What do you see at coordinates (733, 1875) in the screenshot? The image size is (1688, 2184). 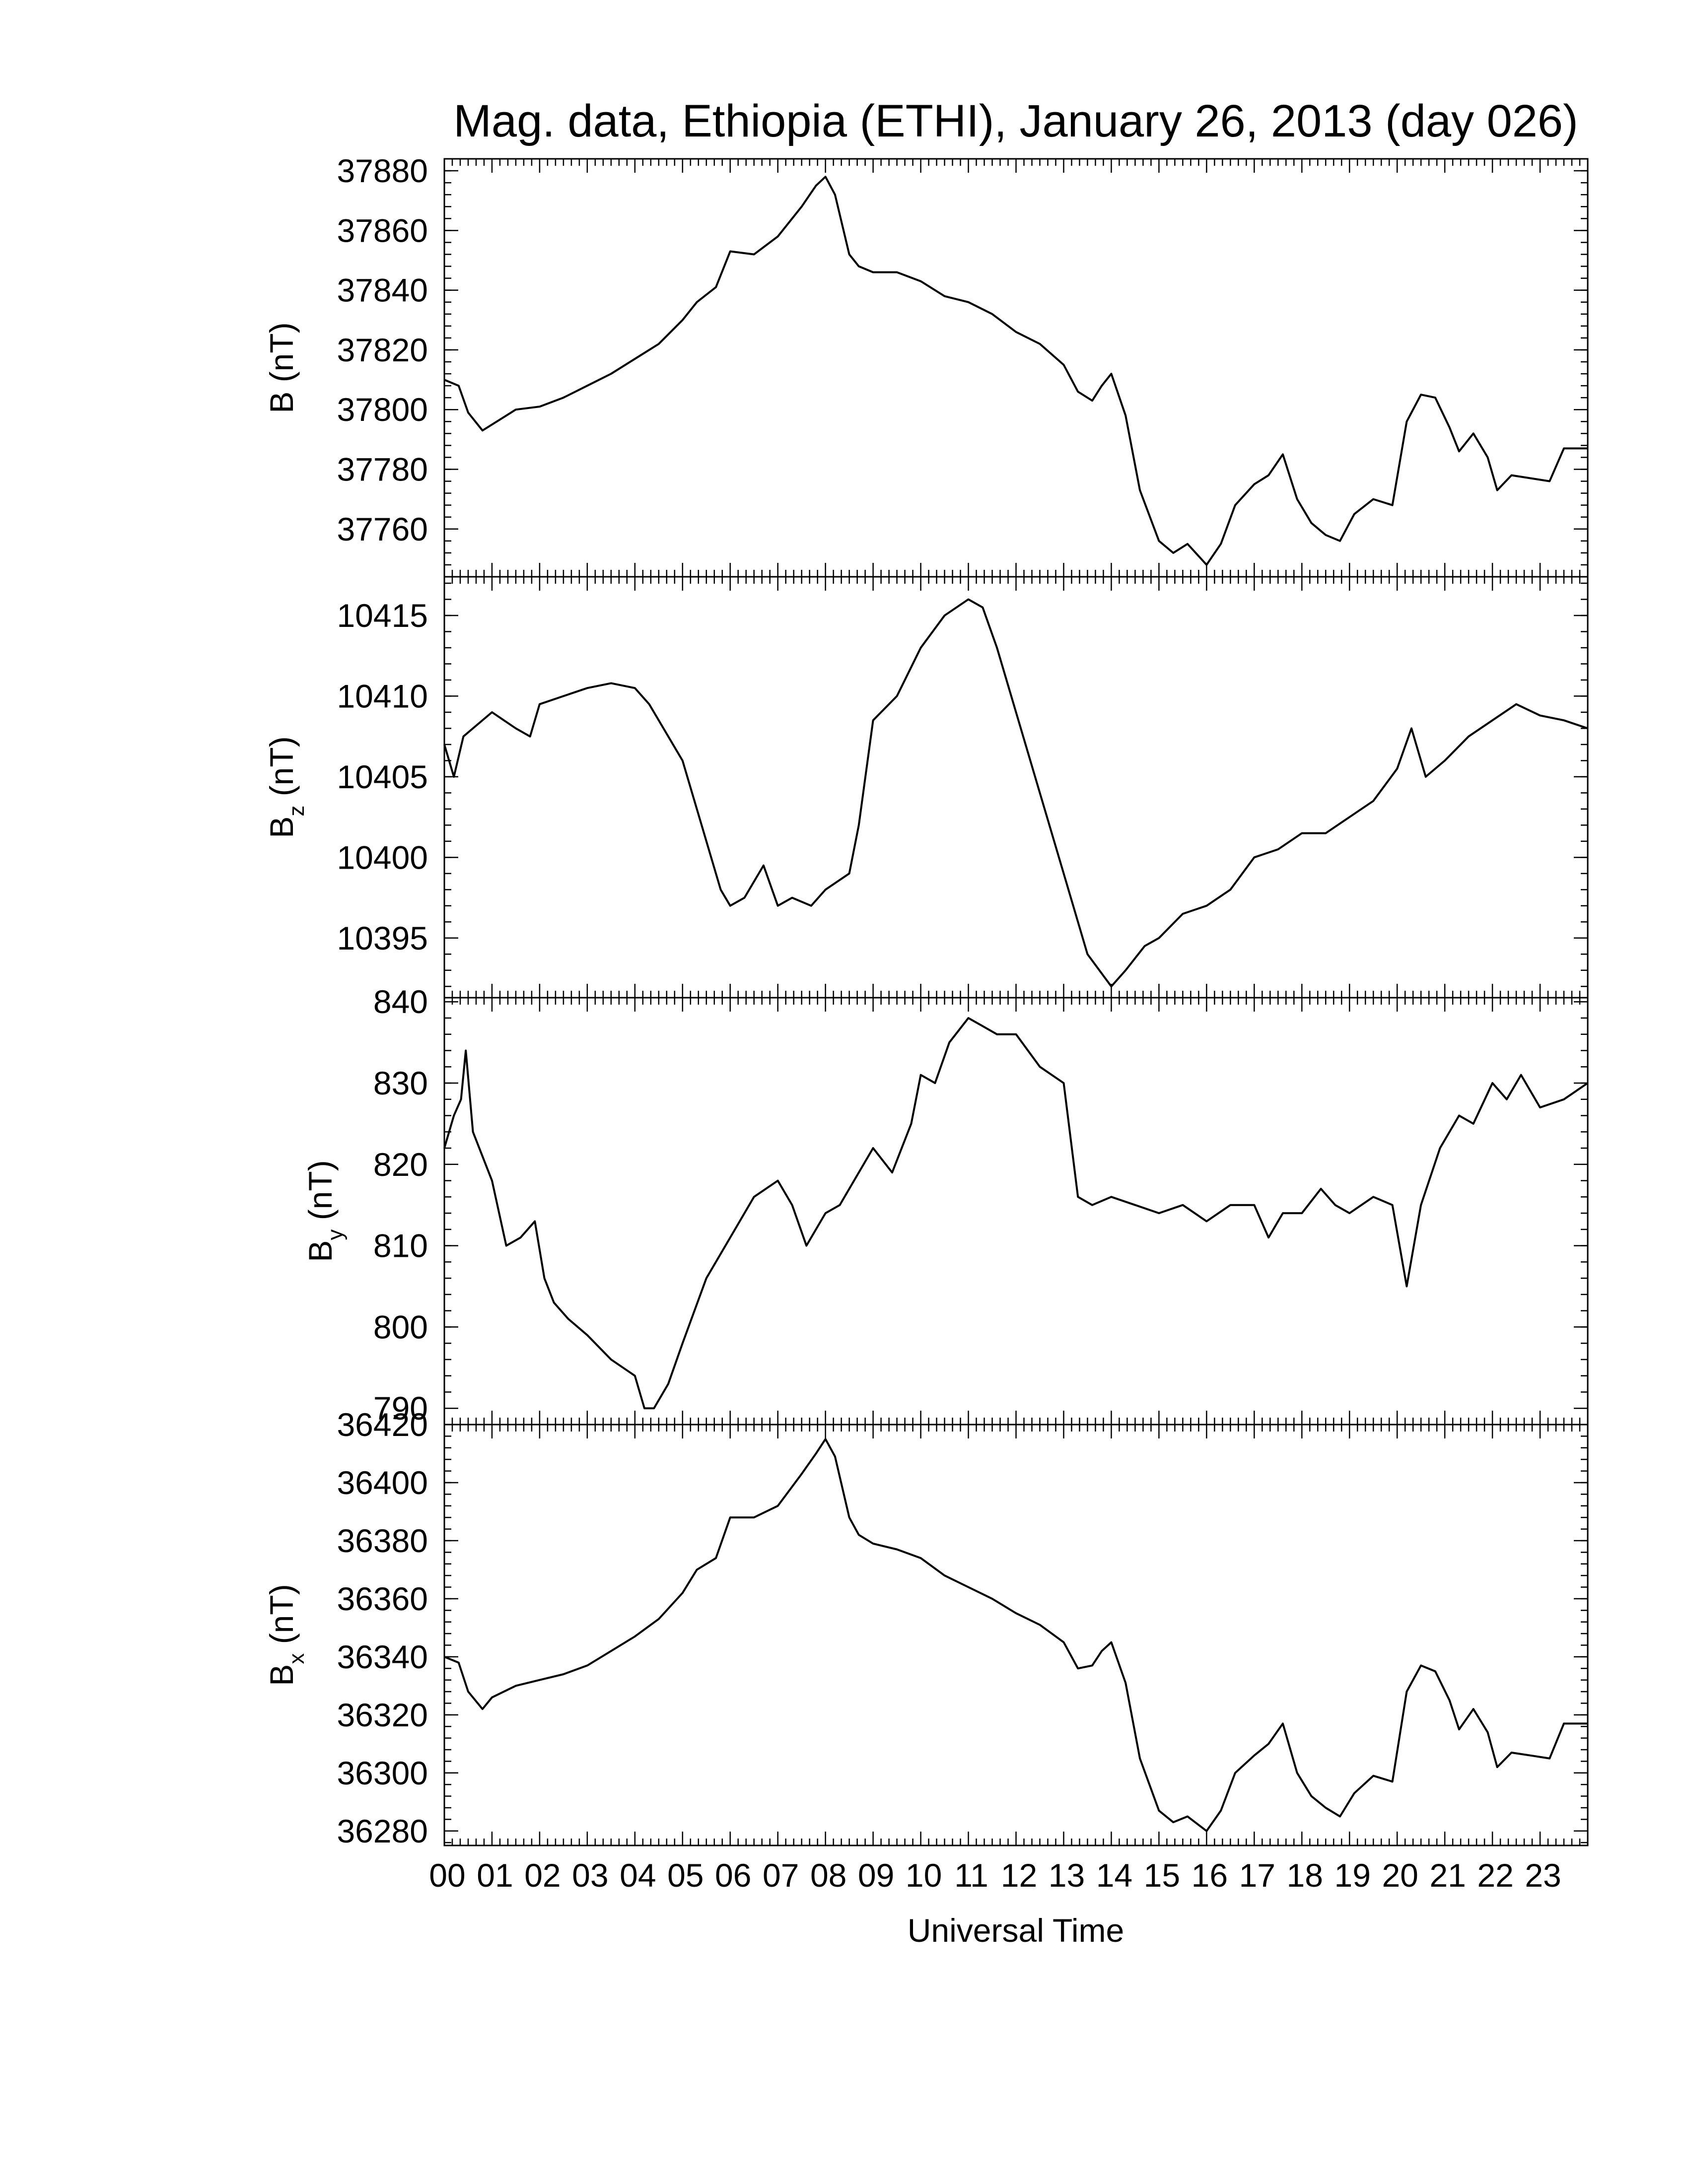 I see `x-tick-label: 06` at bounding box center [733, 1875].